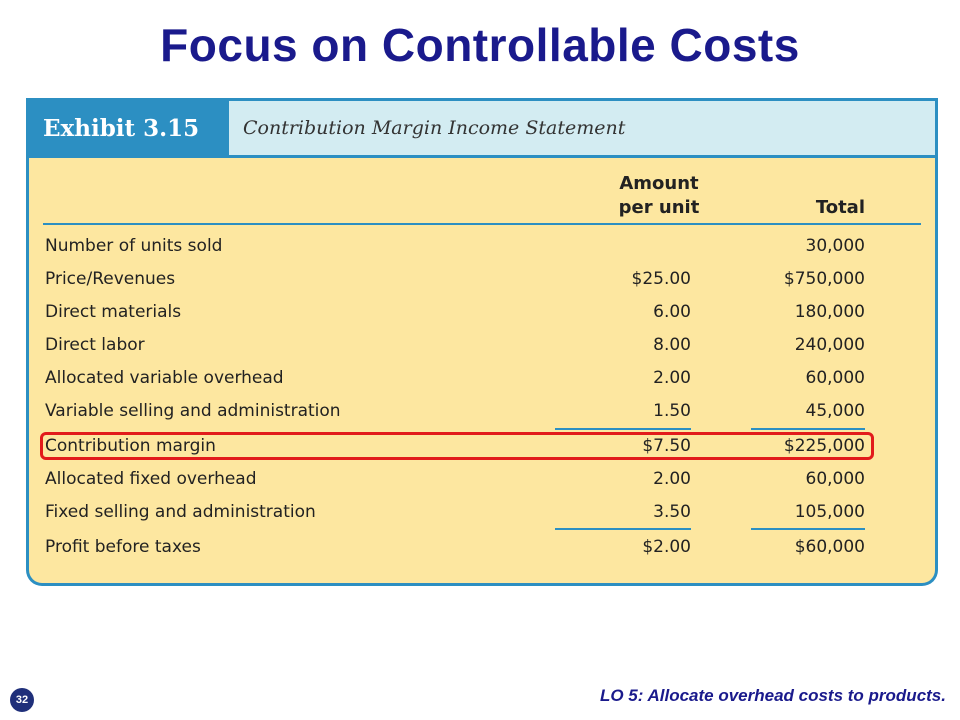 This screenshot has height=720, width=960. I want to click on statement-row: Allocated fixed overhead 2.00 60,000, so click(455, 479).